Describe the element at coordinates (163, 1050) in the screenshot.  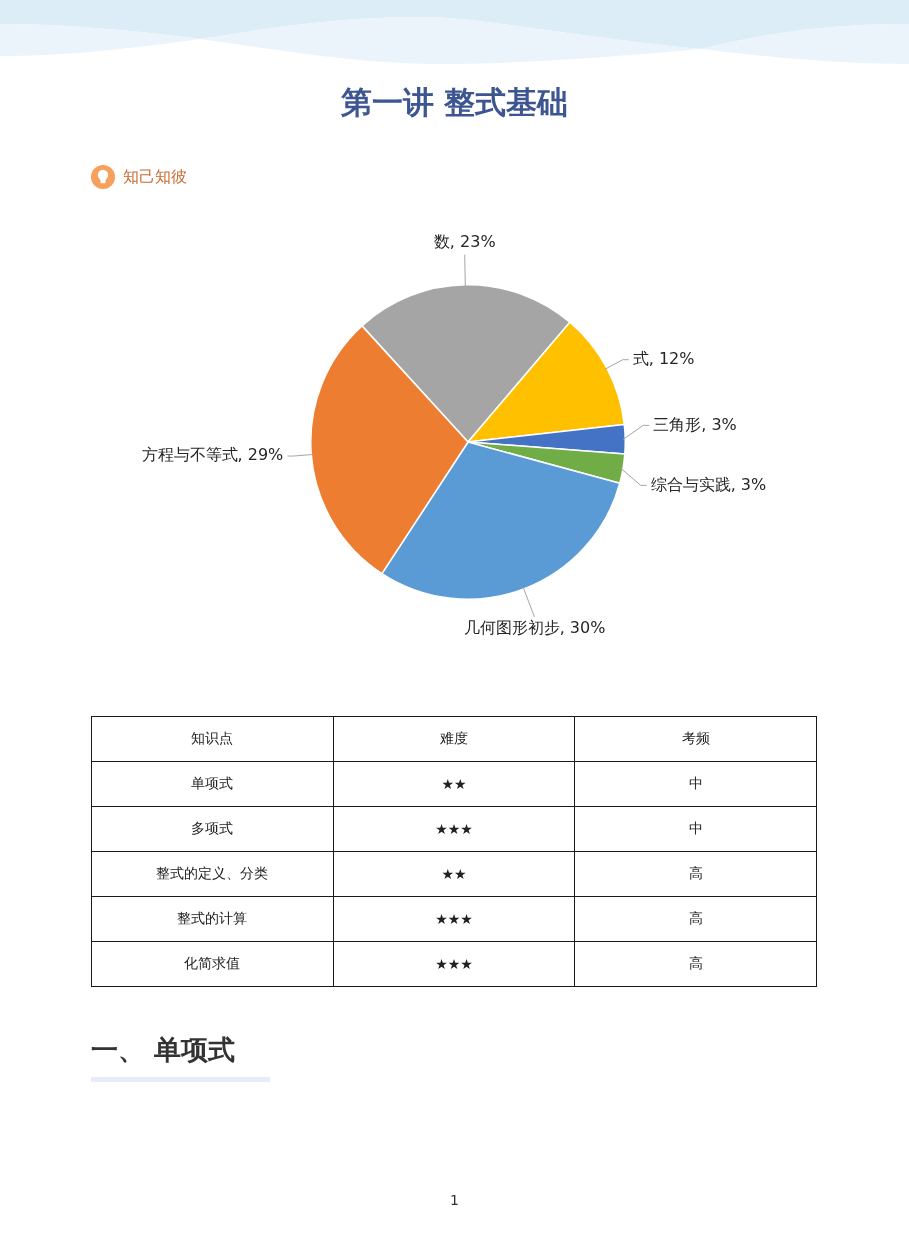
I see `text: 一、 单项式` at that location.